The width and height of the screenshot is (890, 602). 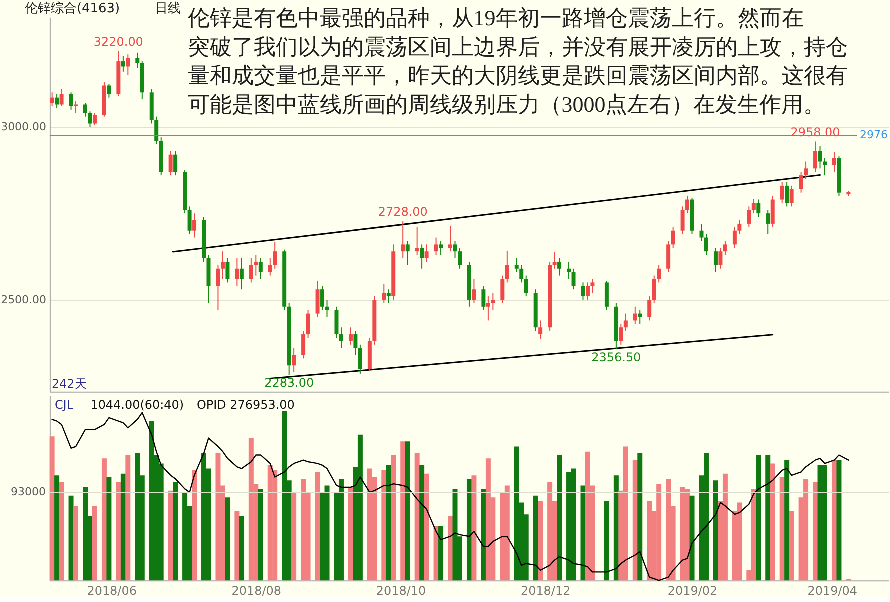 What do you see at coordinates (72, 8) in the screenshot?
I see `chart-title: 伦锌综合(4163)` at bounding box center [72, 8].